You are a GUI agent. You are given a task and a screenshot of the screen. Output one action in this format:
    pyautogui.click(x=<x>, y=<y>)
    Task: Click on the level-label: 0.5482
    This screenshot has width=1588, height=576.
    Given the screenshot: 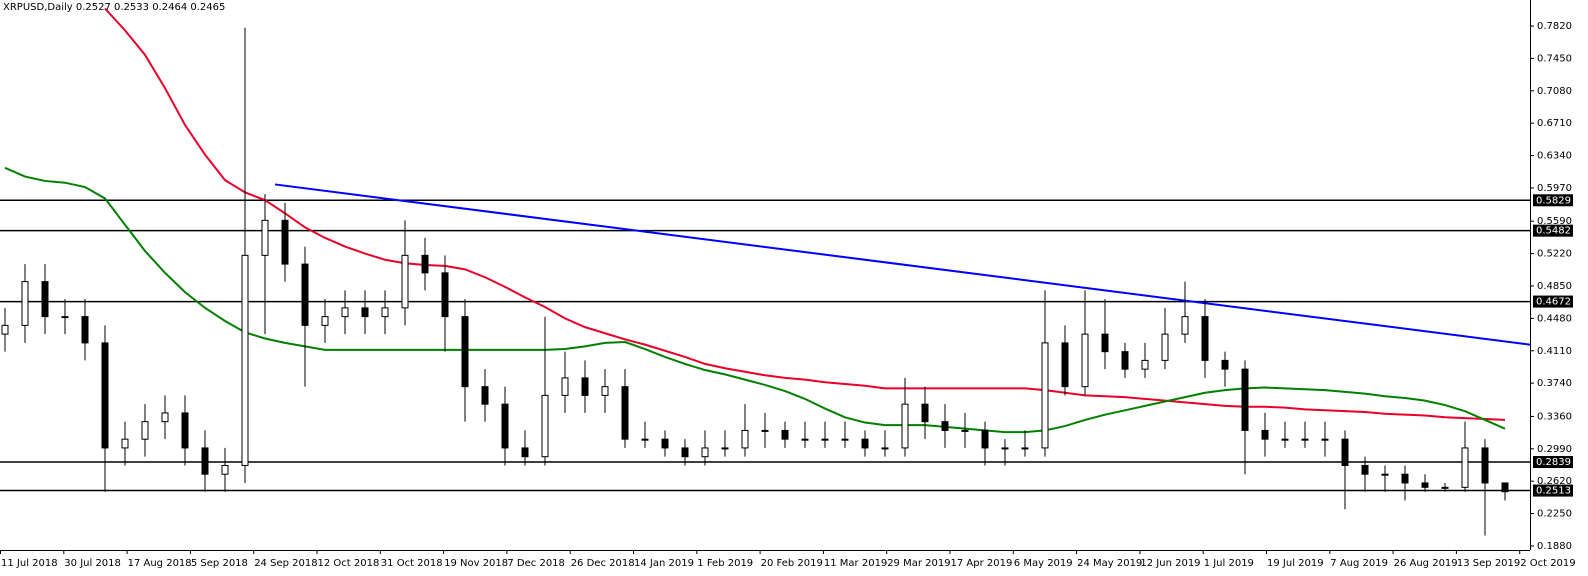 What is the action you would take?
    pyautogui.click(x=1553, y=231)
    